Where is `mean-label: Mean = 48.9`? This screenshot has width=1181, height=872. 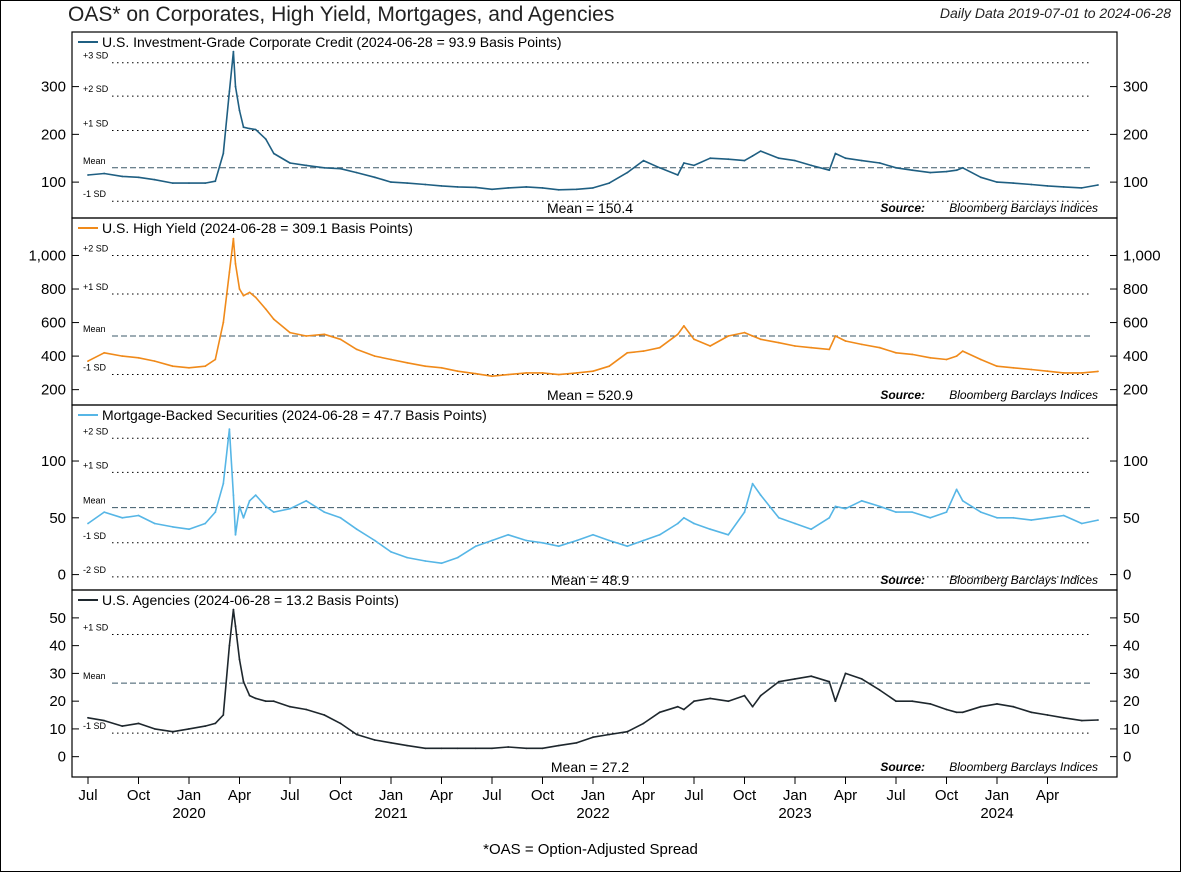
mean-label: Mean = 48.9 is located at coordinates (590, 580).